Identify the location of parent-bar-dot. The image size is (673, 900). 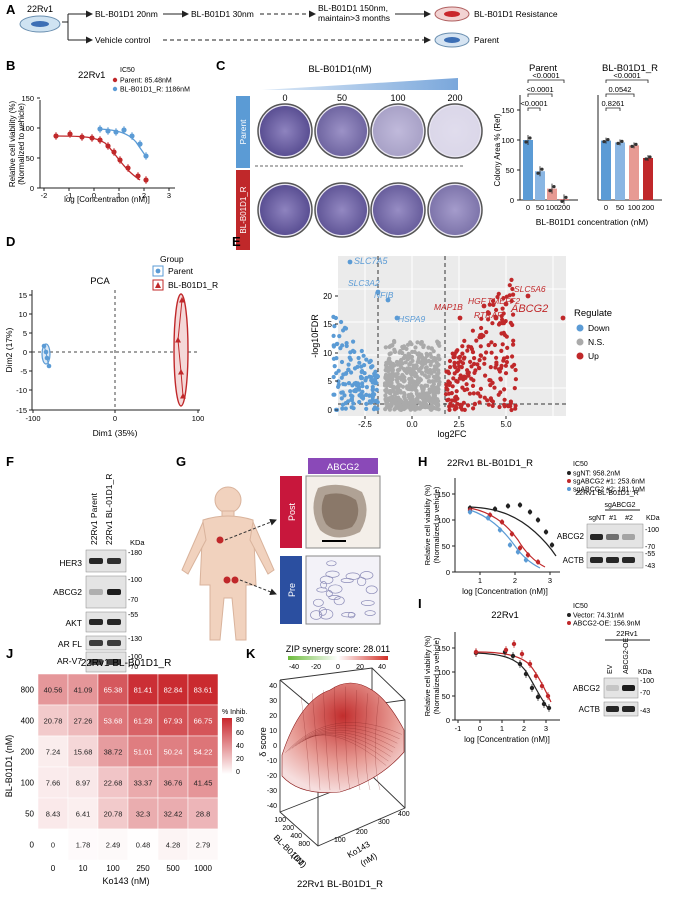
(566, 197).